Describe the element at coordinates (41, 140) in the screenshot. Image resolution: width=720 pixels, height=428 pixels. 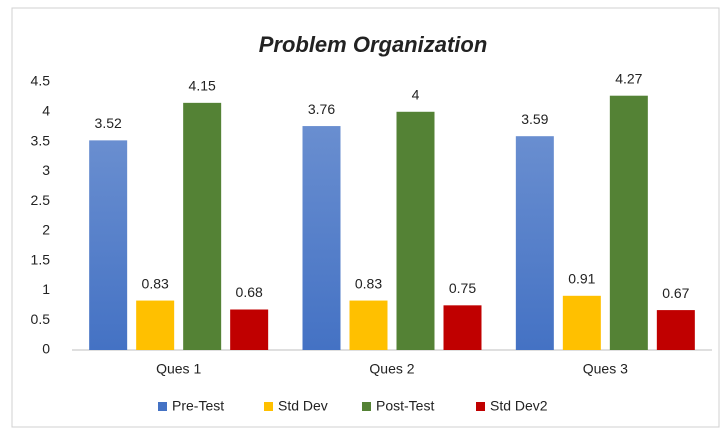
I see `y-tick-label: 3.5` at that location.